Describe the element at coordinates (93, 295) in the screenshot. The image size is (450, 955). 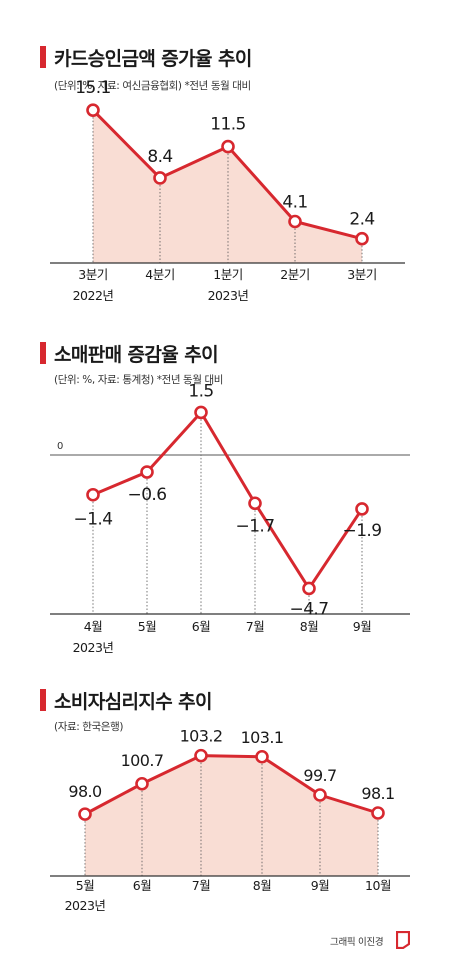
I see `x-tick-sublabel: 2022년` at that location.